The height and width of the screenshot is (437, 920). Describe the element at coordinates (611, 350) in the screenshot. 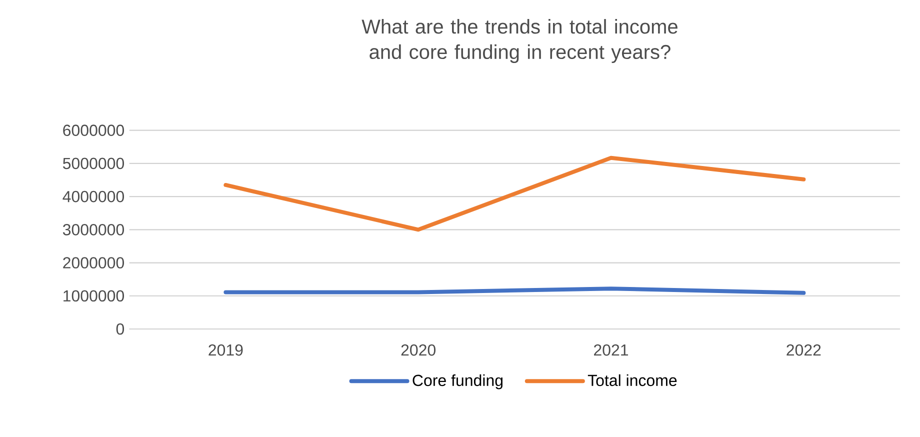

I see `x-tick-label: 2021` at that location.